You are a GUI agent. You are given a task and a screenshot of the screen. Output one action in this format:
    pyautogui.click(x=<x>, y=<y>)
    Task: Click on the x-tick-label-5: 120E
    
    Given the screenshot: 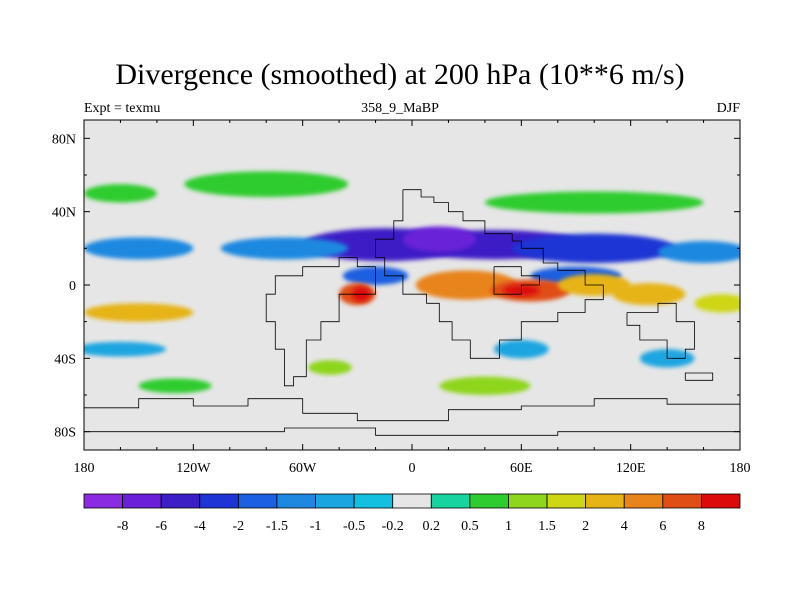 What is the action you would take?
    pyautogui.click(x=631, y=468)
    